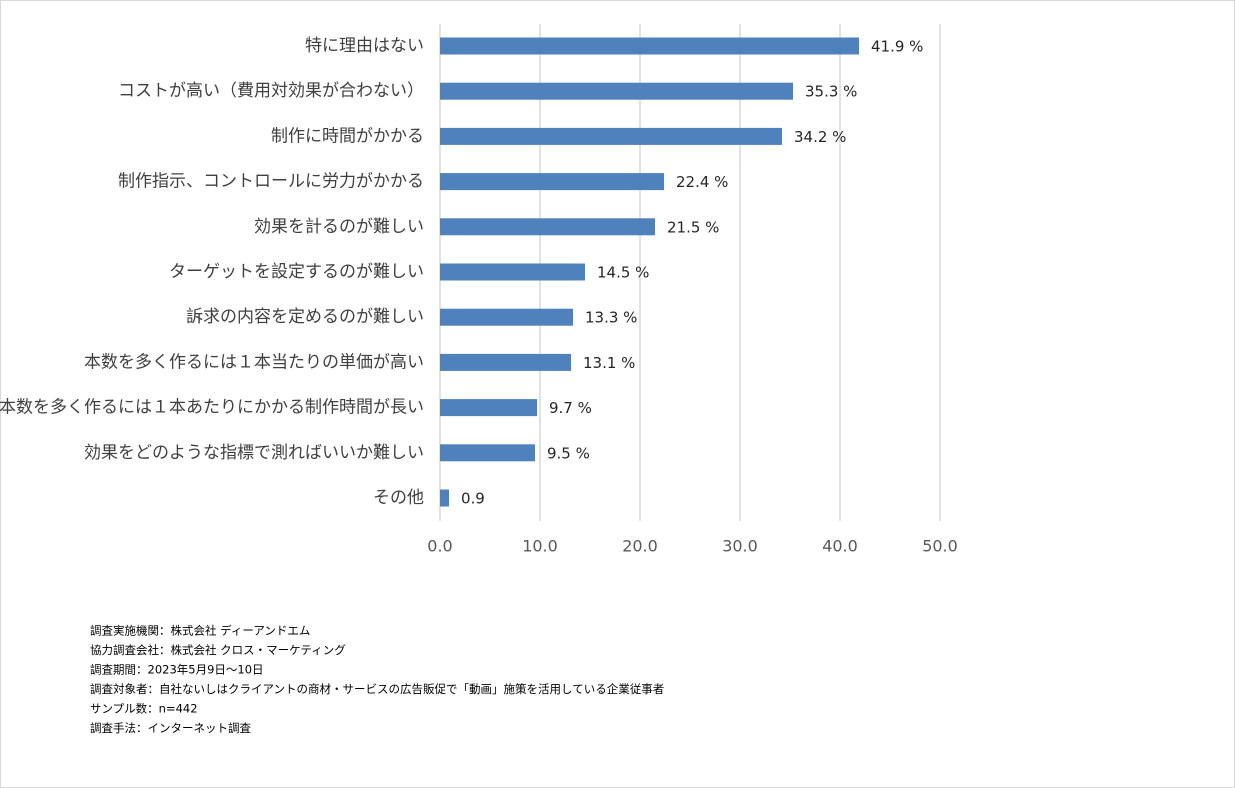  I want to click on footnote: 協力調査会社：株式会社 クロス・マーケティング, so click(218, 650).